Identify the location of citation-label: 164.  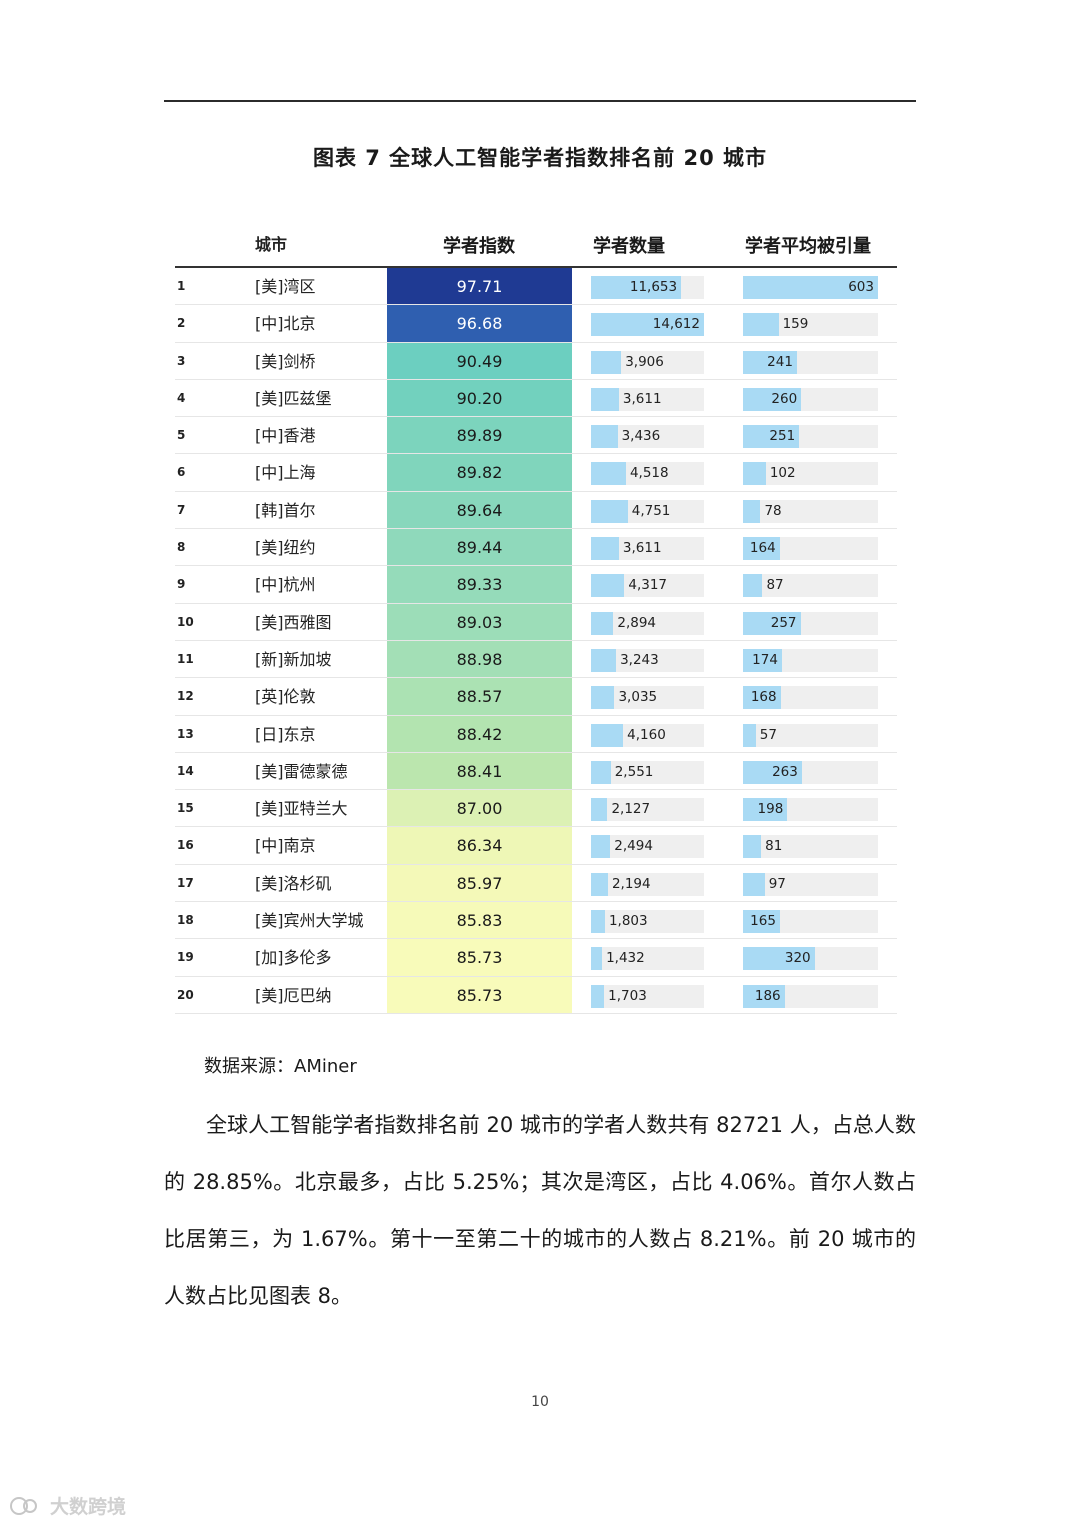
(762, 548).